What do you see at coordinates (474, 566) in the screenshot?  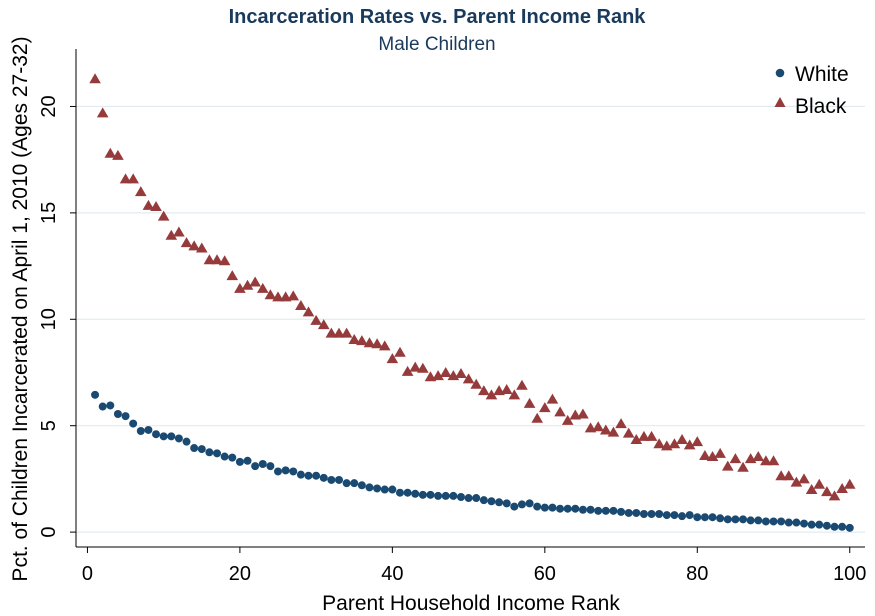 I see `x-axis-ticks: 0 20 40 60 80 100` at bounding box center [474, 566].